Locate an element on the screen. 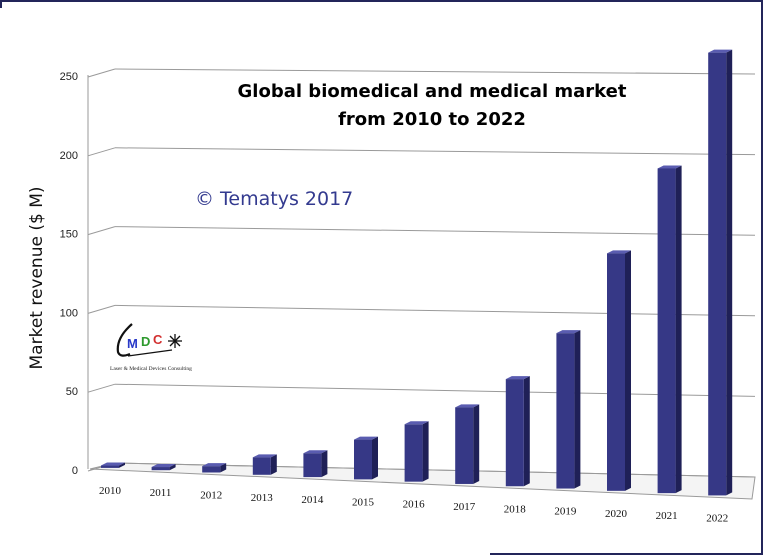  logo-underline is located at coordinates (150, 353).